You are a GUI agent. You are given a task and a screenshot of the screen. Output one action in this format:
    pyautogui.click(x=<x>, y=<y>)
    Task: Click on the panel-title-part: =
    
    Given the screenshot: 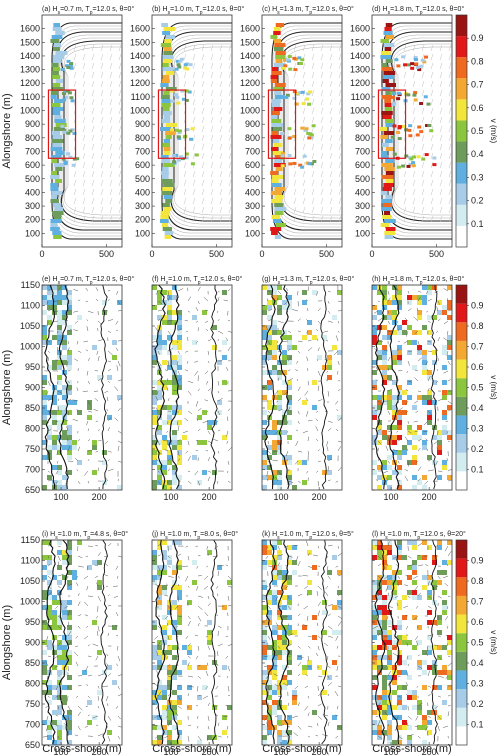 What is the action you would take?
    pyautogui.click(x=282, y=279)
    